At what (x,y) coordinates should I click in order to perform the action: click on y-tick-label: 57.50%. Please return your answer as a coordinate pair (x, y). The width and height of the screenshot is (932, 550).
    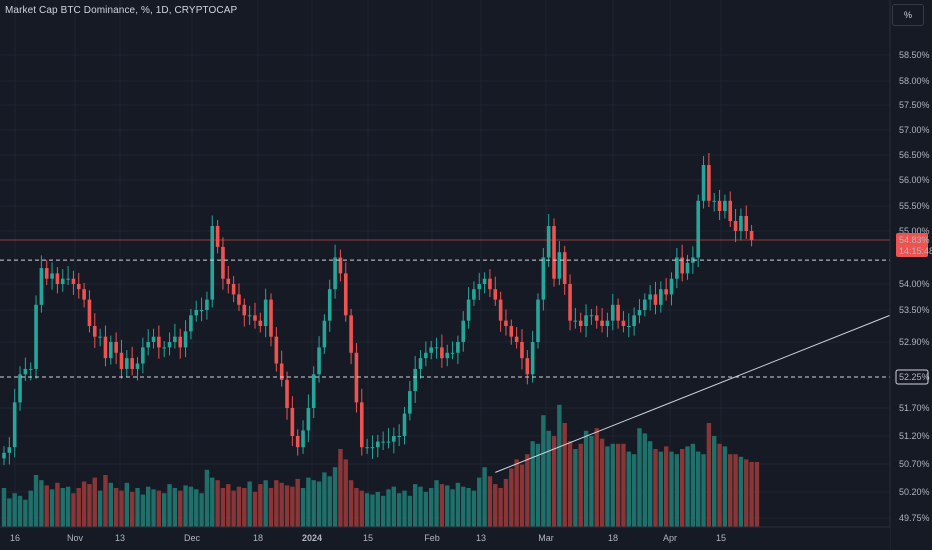
    Looking at the image, I should click on (914, 105).